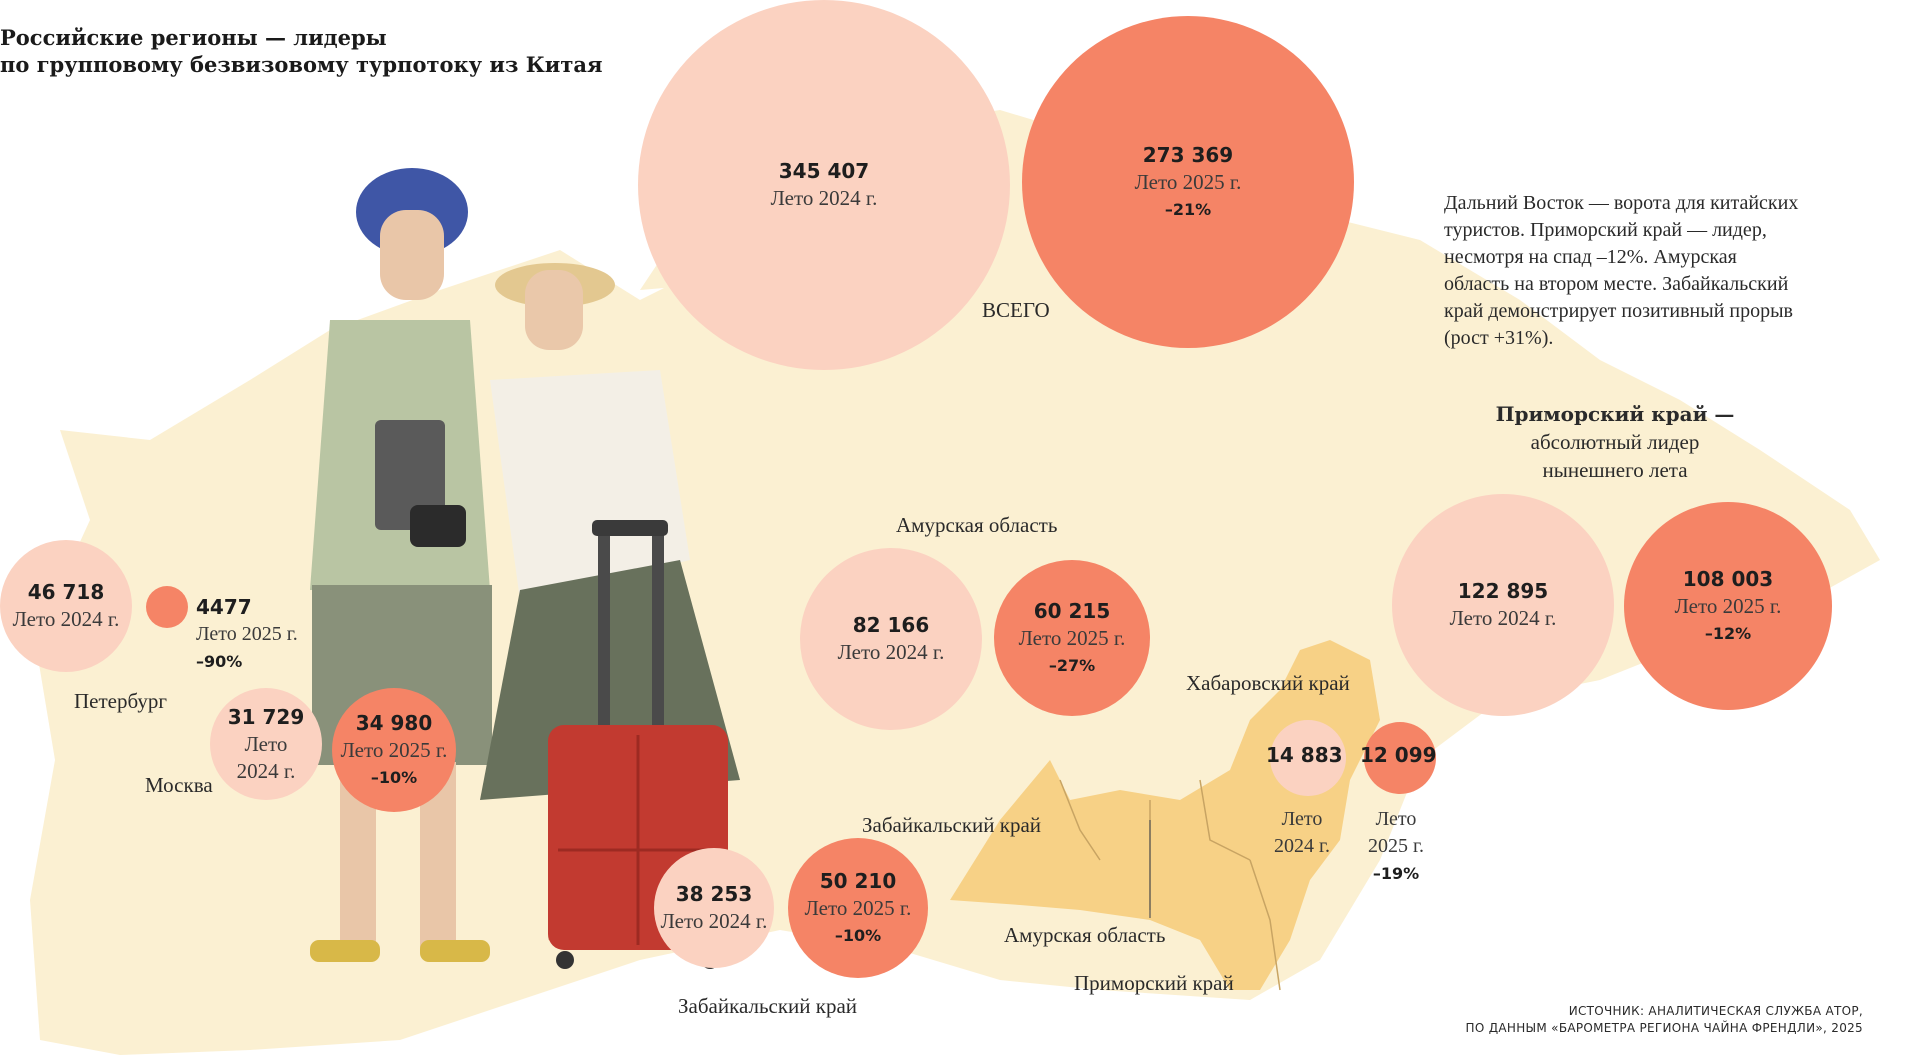 This screenshot has width=1920, height=1063. I want to click on primorsky-2025-value: 108 003, so click(1728, 578).